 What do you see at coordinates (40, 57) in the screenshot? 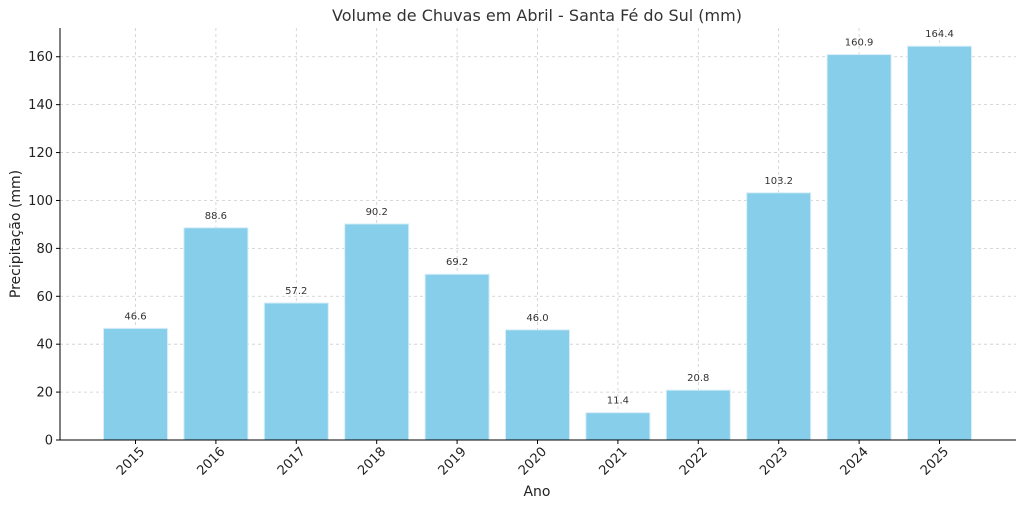
I see `y-tick-label: 160` at bounding box center [40, 57].